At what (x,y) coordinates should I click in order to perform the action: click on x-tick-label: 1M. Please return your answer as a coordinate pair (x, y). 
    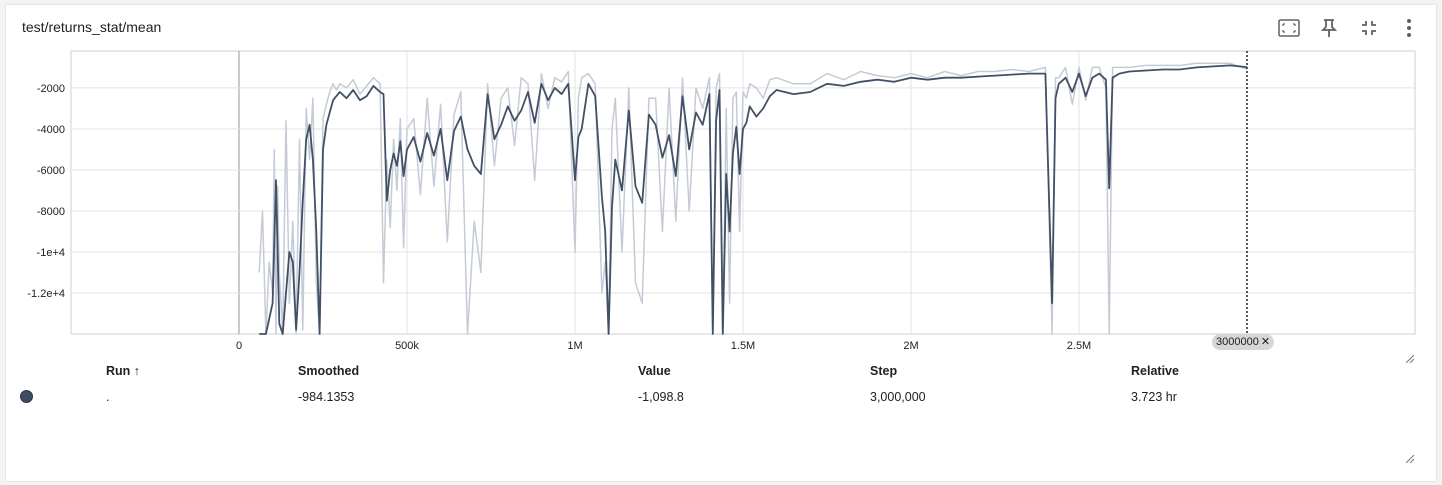
    Looking at the image, I should click on (574, 346).